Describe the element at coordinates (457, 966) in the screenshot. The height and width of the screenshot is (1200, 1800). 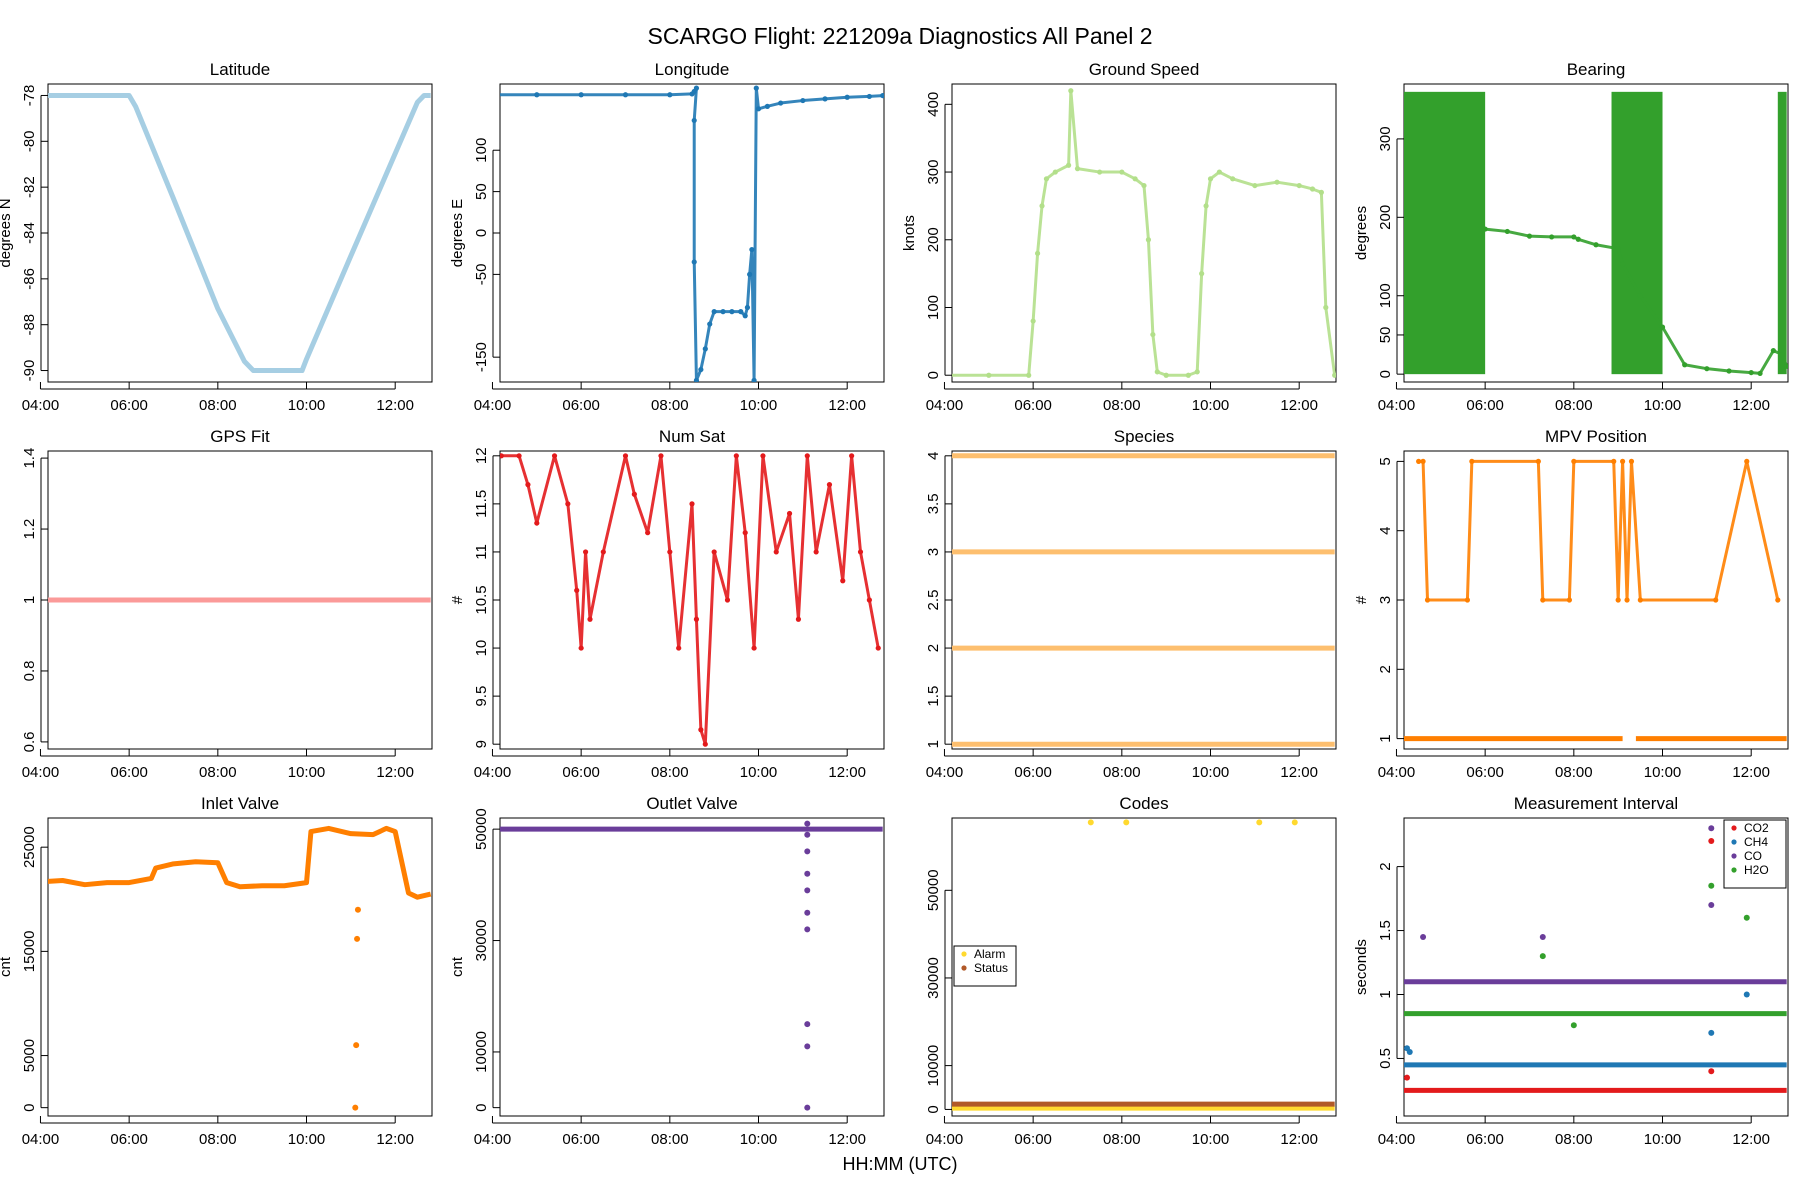
I see `y-axis-label: cnt` at that location.